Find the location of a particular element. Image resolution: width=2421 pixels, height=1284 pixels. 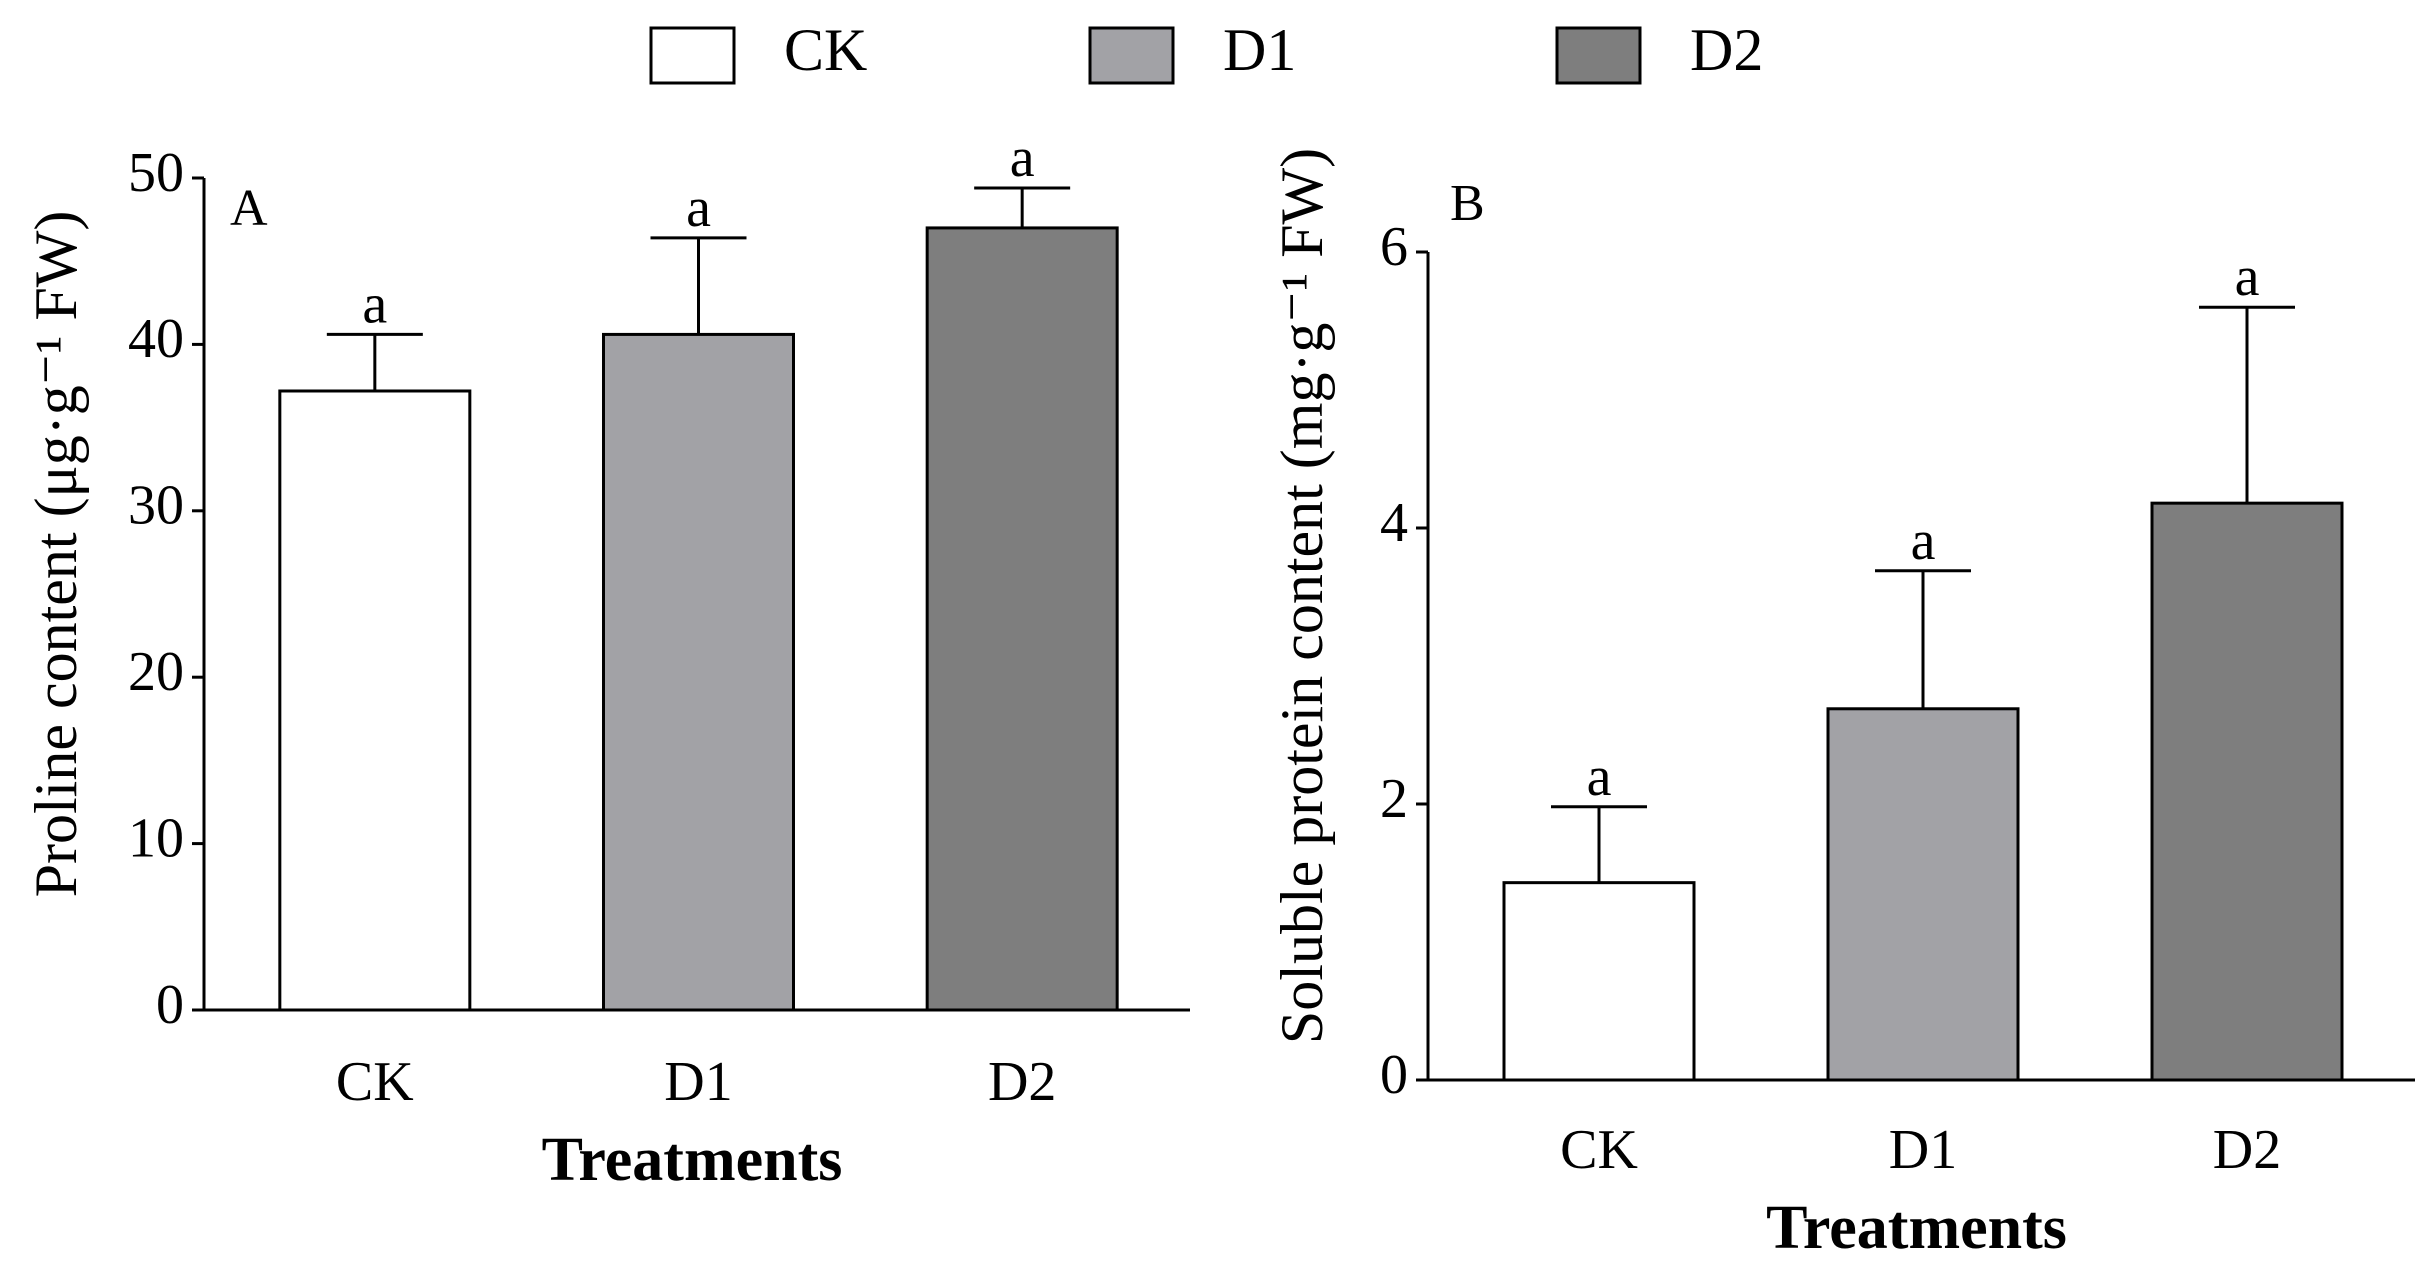

y-tick-label: 10 is located at coordinates (156, 838).